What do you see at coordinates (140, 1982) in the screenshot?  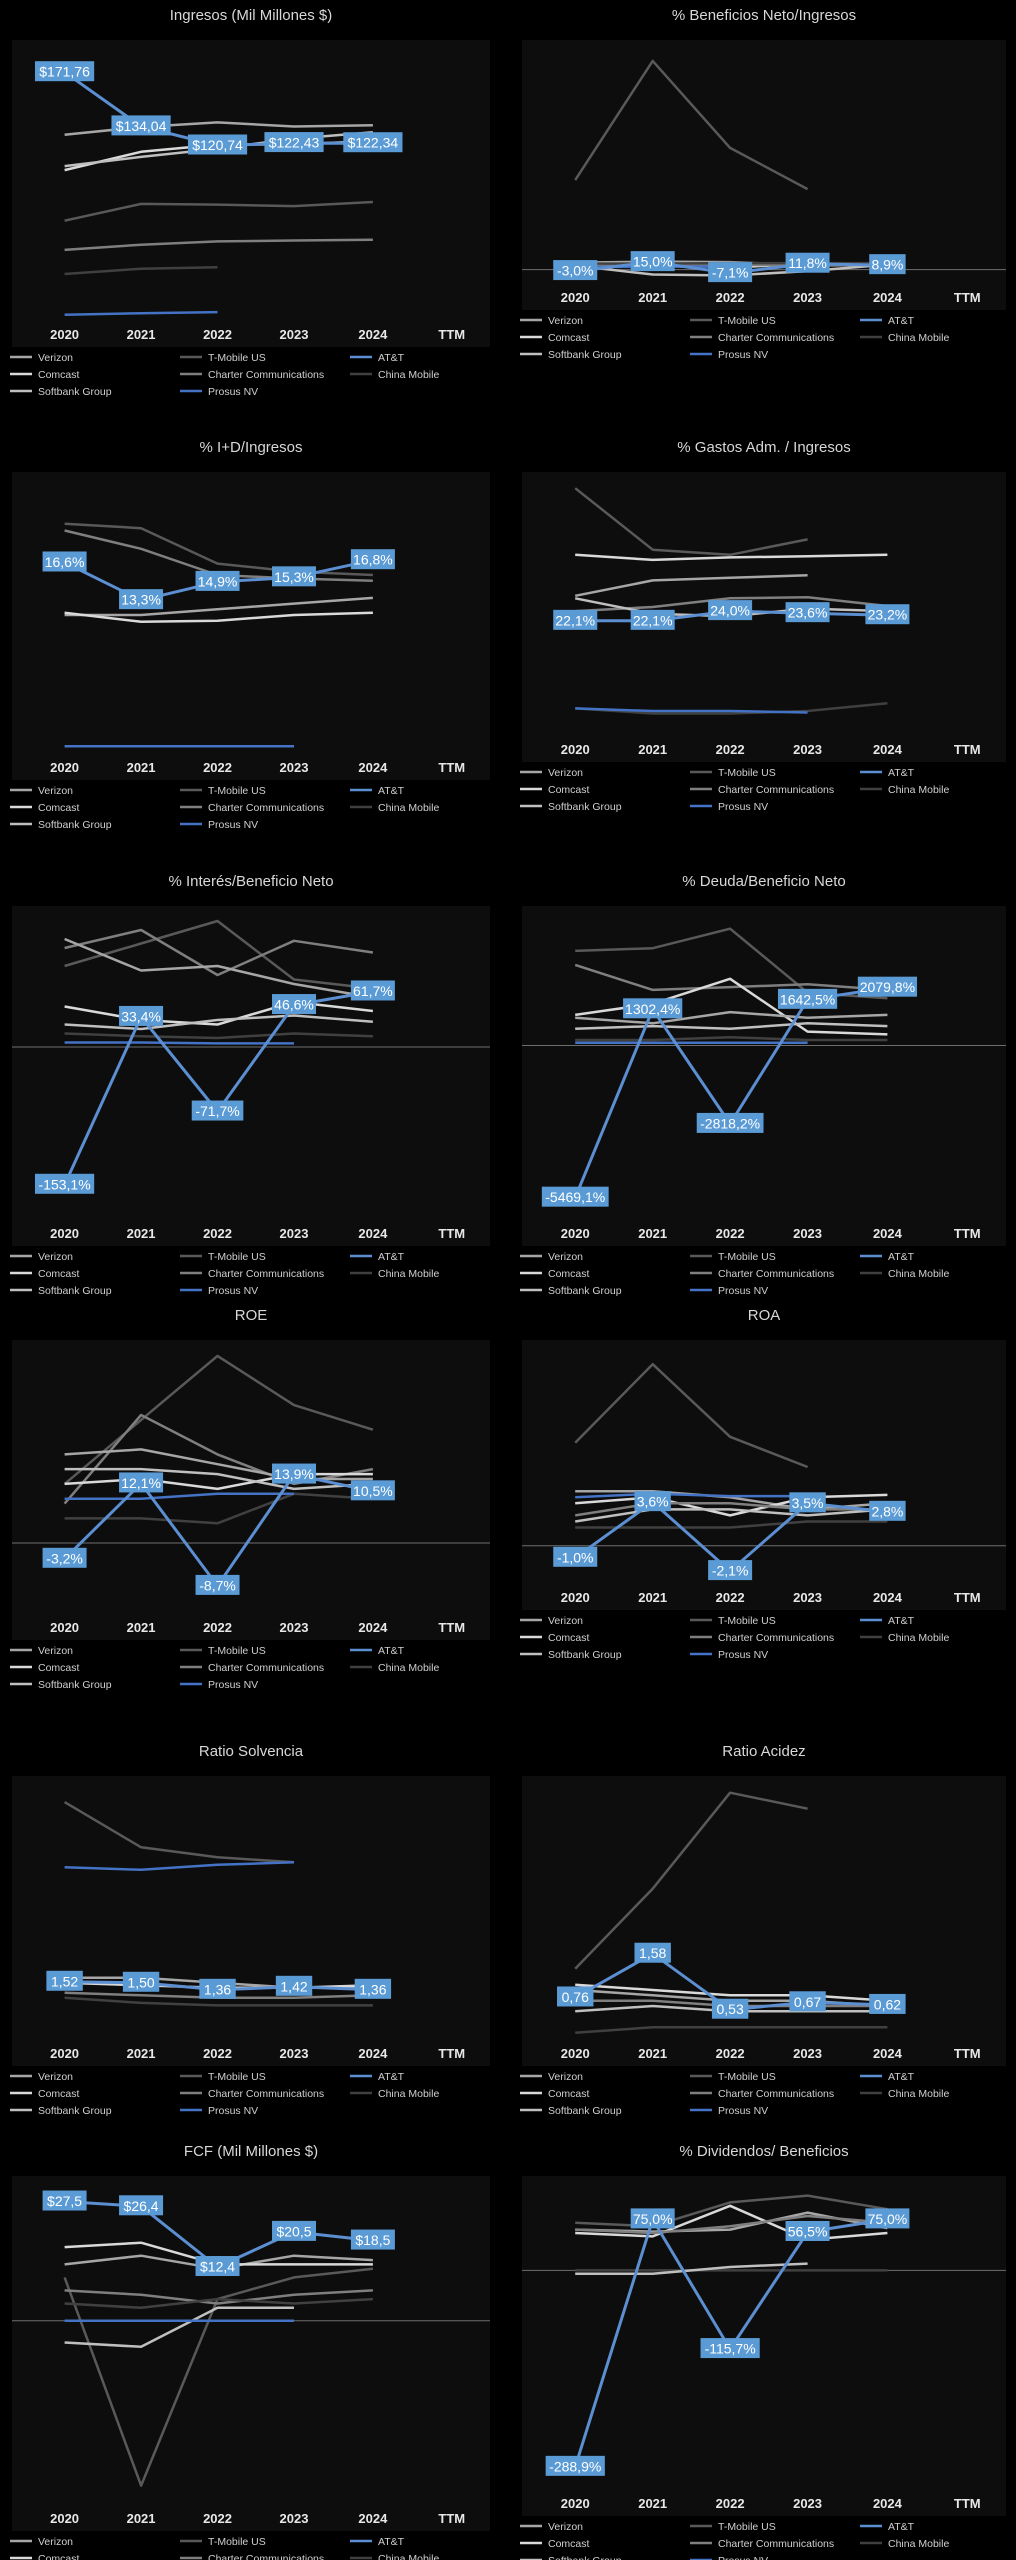 I see `data-label: 1,50` at bounding box center [140, 1982].